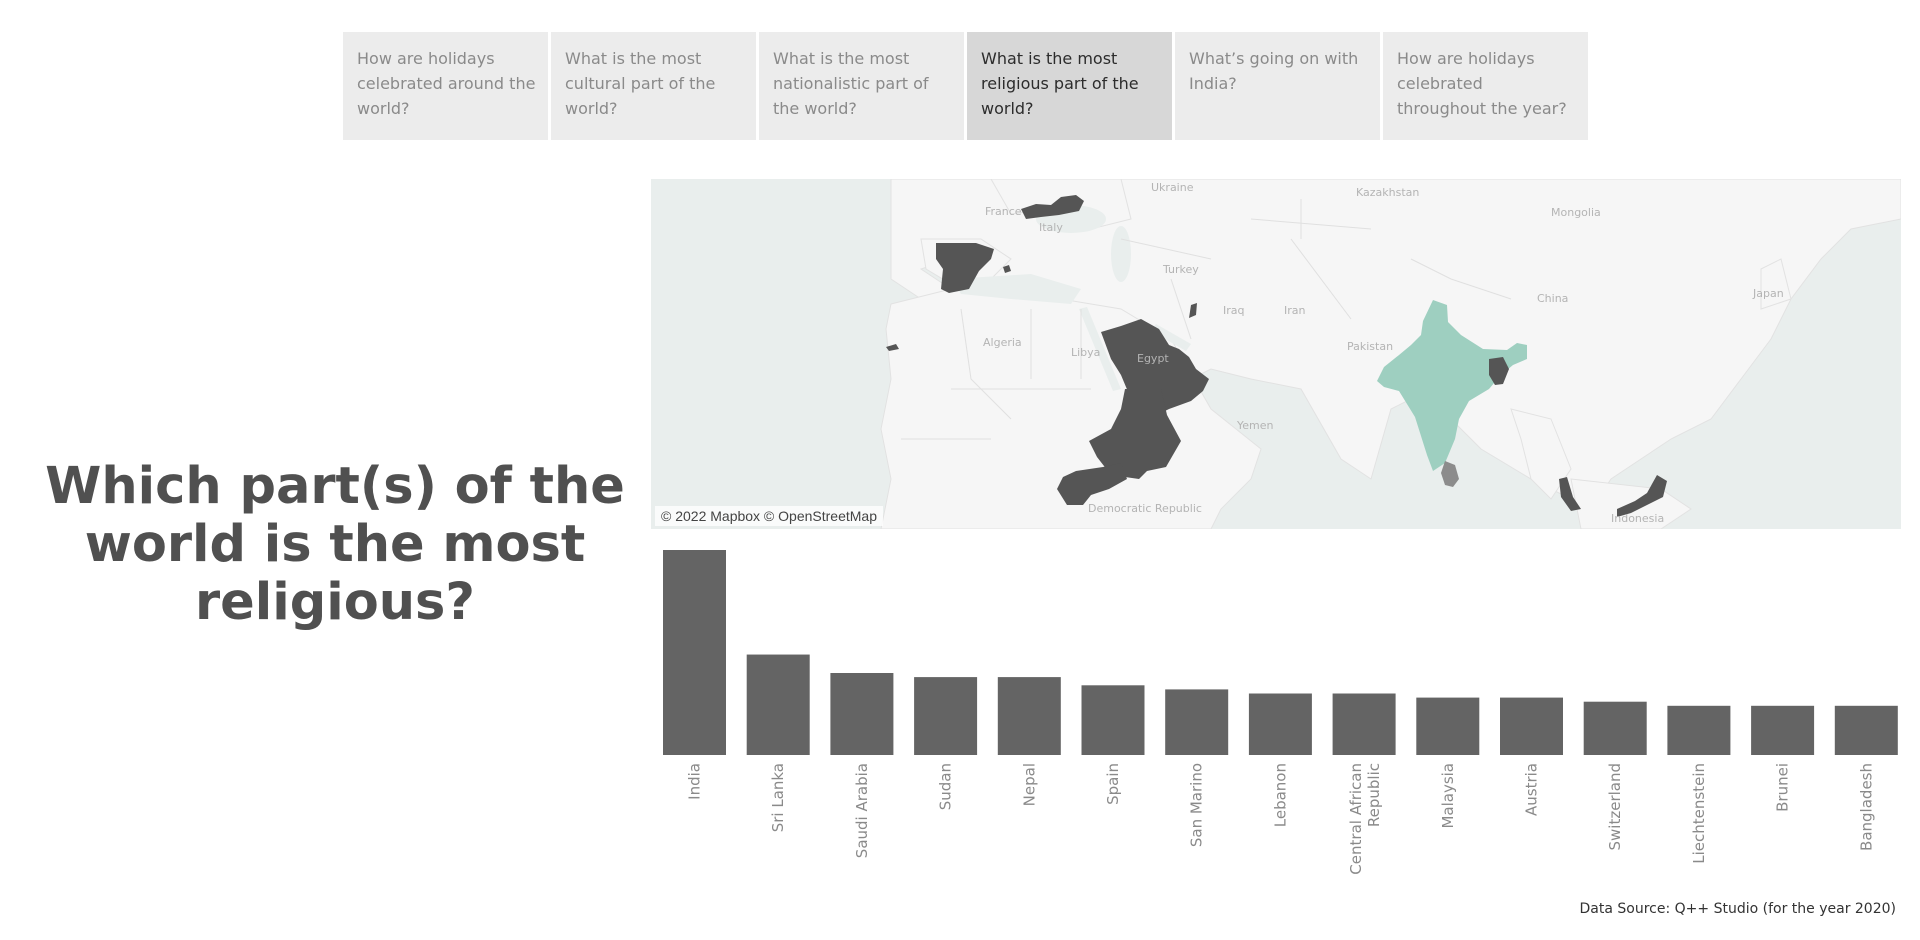 The width and height of the screenshot is (1920, 940). Describe the element at coordinates (778, 704) in the screenshot. I see `bar-sri-lanka` at that location.